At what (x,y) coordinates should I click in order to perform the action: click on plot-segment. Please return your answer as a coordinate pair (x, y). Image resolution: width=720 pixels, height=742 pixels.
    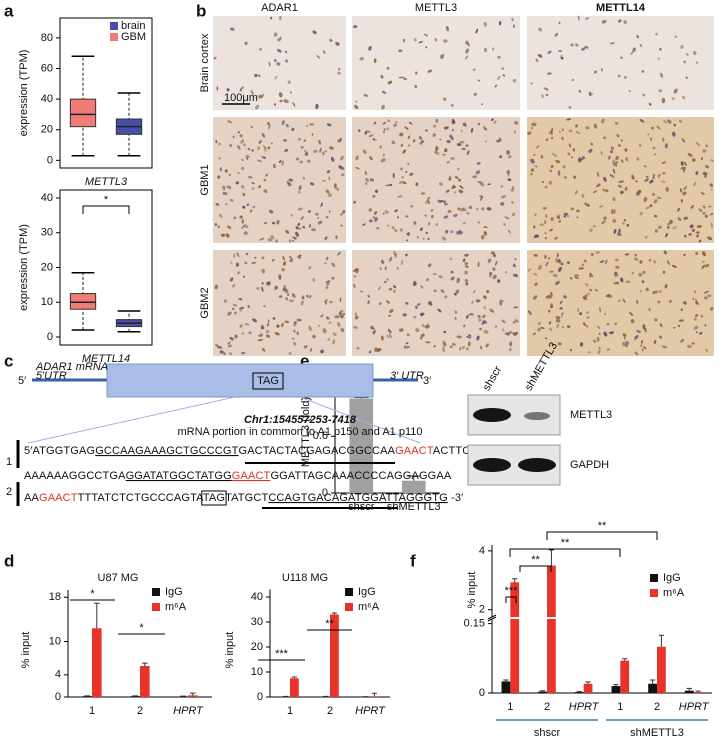
    Looking at the image, I should click on (330, 654).